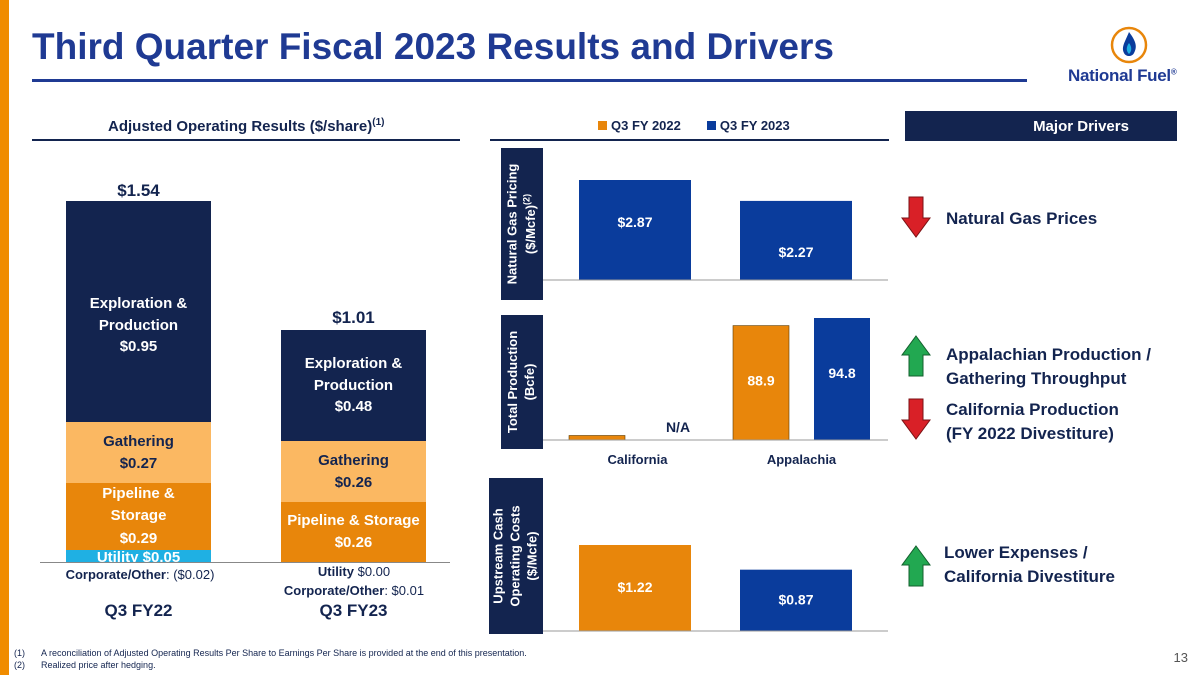 This screenshot has width=1200, height=675. Describe the element at coordinates (138, 556) in the screenshot. I see `bar-utility-q3fy22: Utility $0.05` at that location.